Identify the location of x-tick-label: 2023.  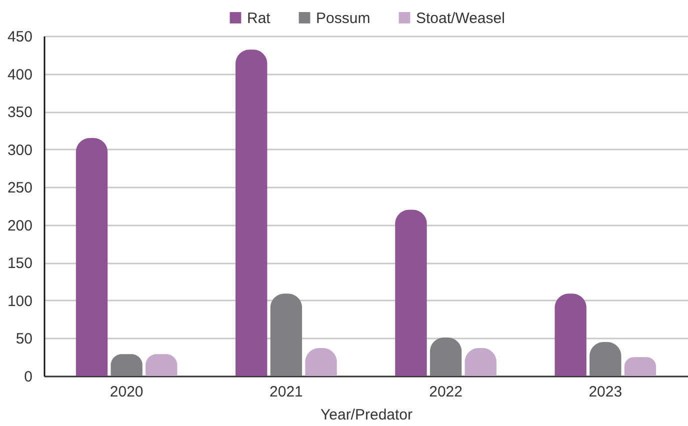
(605, 392).